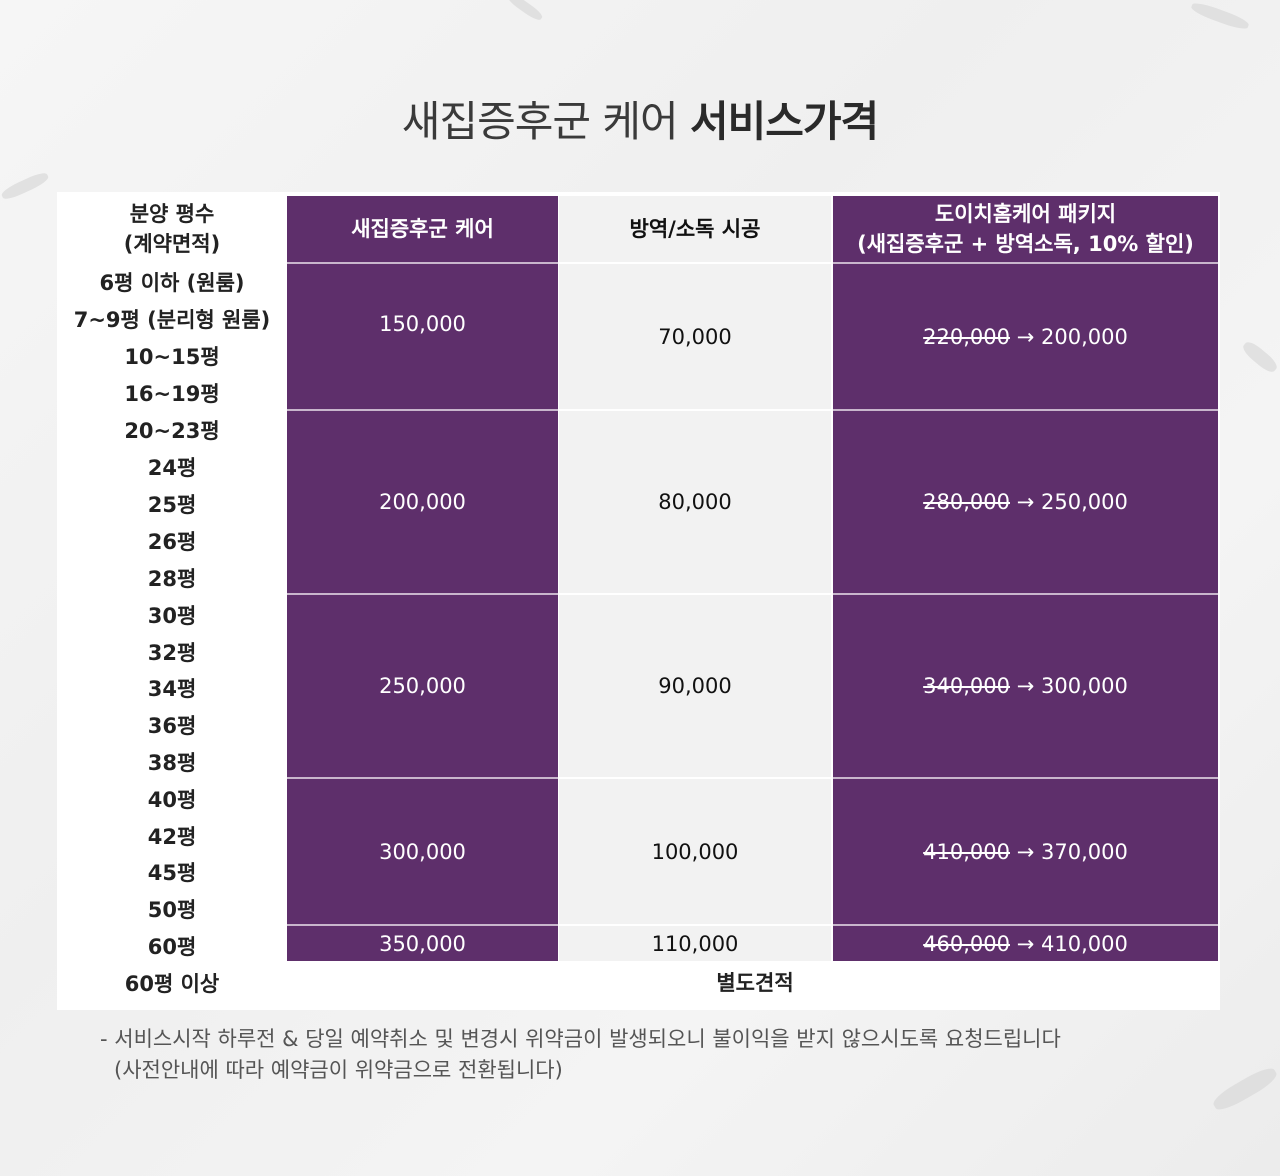 This screenshot has width=1280, height=1176. I want to click on notice-line-2: (사전안내에 따라 예약금이 위약금으로 전환됩니다), so click(338, 1070).